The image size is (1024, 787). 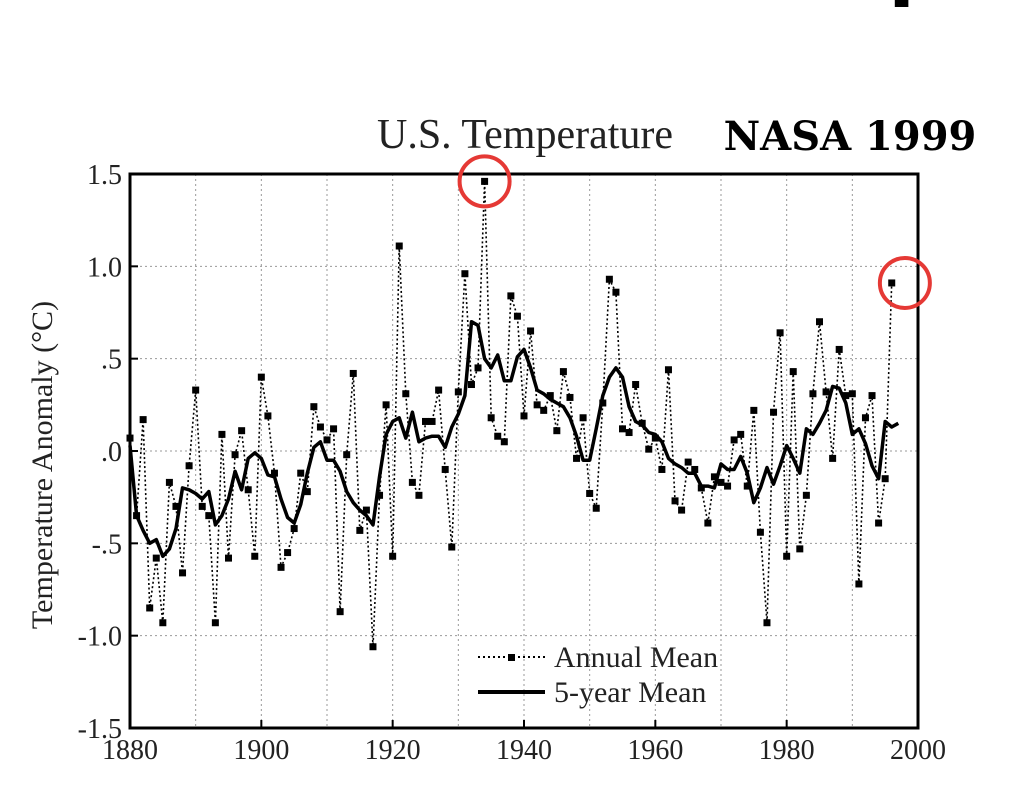 What do you see at coordinates (598, 675) in the screenshot?
I see `legend: Annual Mean 5-year Mean` at bounding box center [598, 675].